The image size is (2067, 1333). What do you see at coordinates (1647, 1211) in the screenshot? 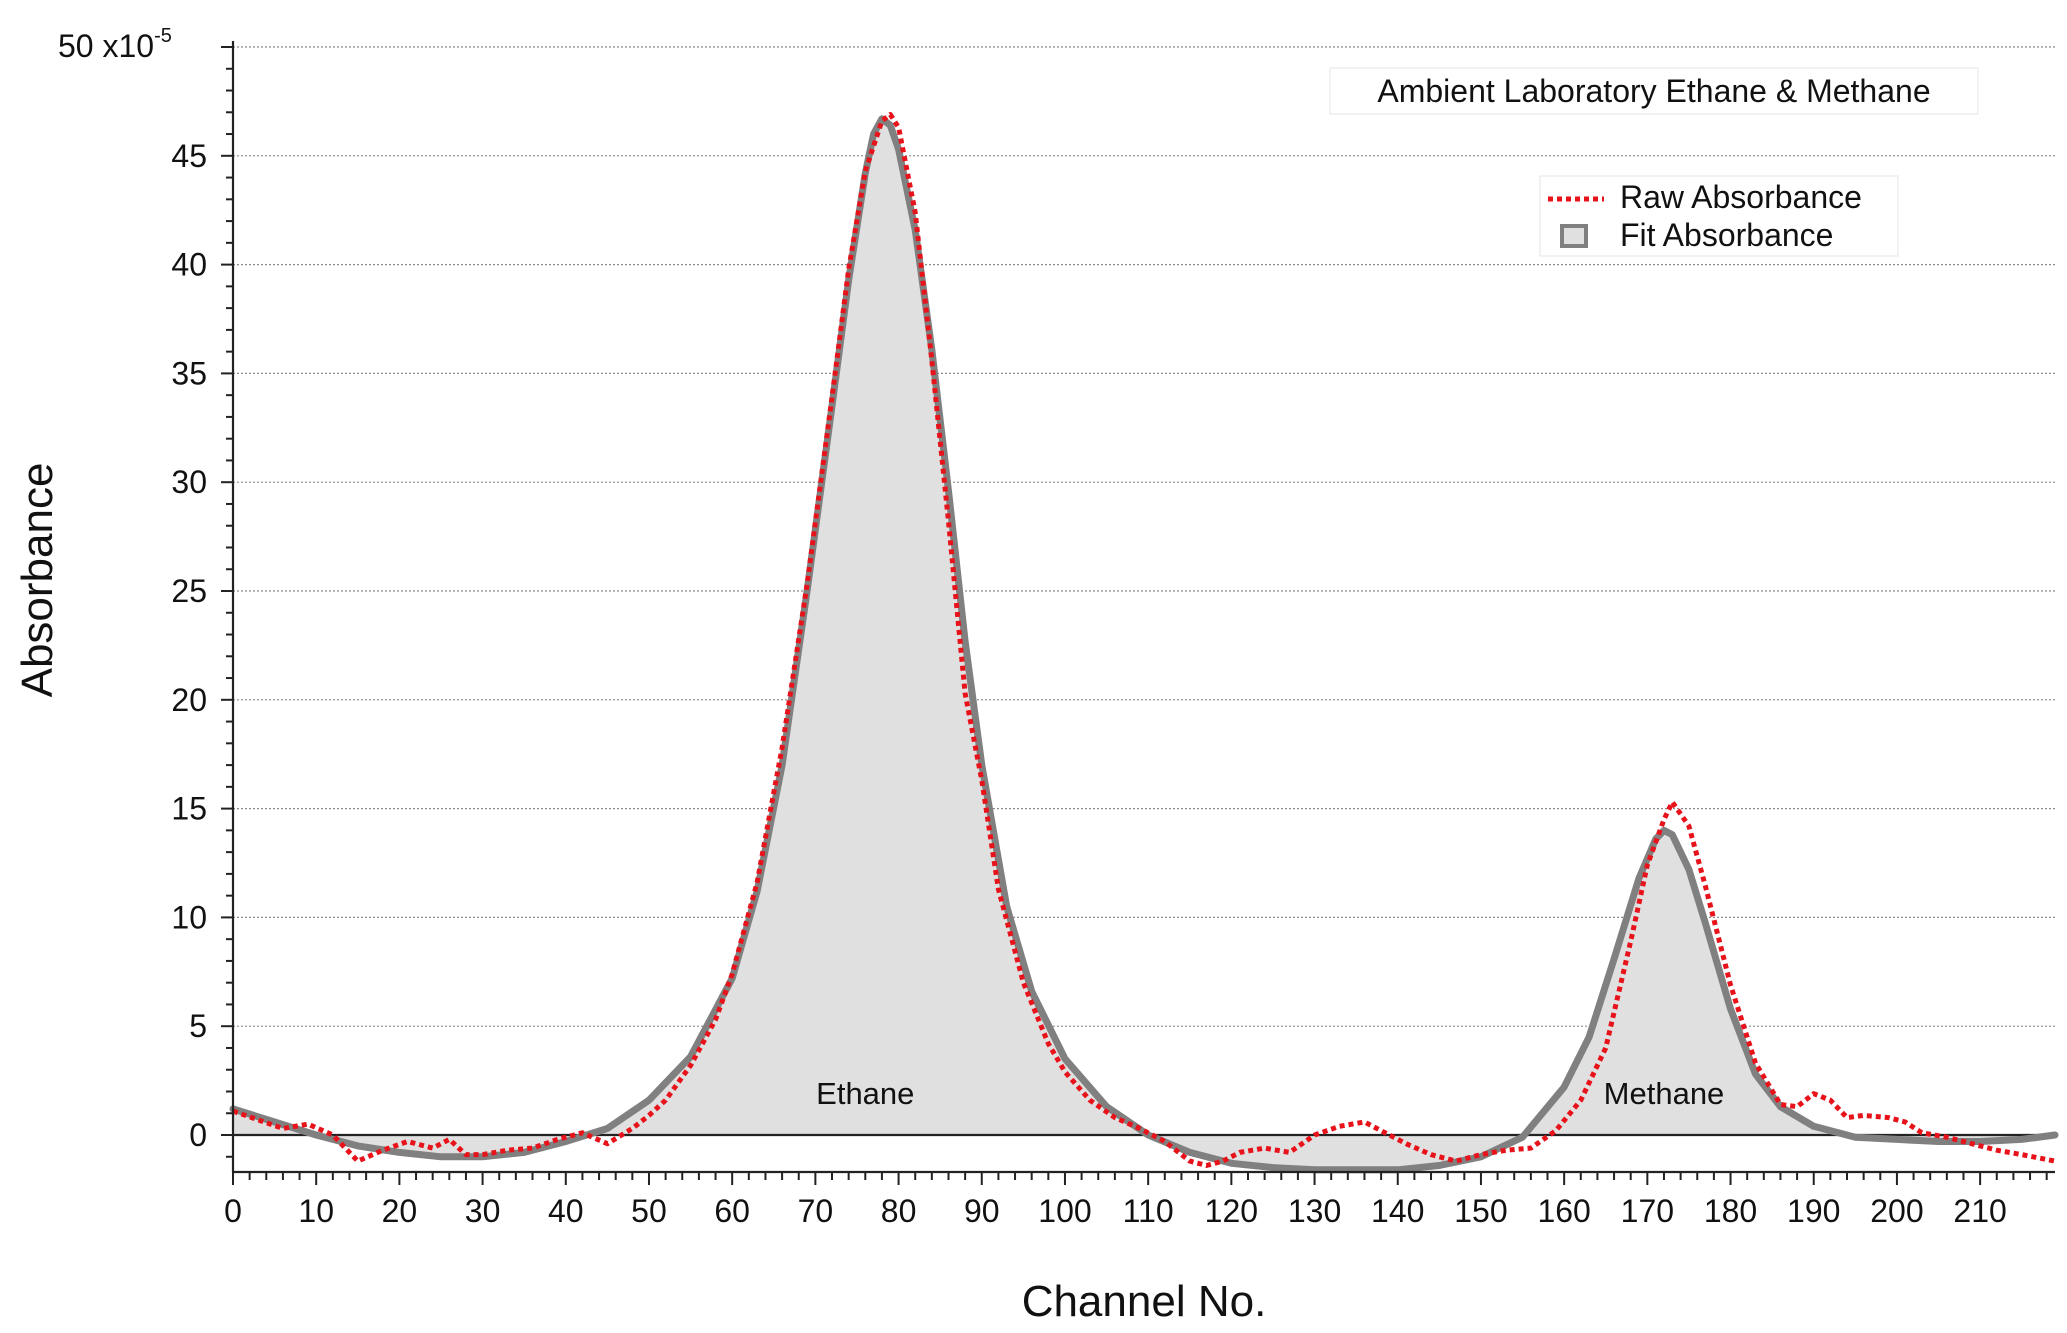
I see `x-tick-label-170: 170` at bounding box center [1647, 1211].